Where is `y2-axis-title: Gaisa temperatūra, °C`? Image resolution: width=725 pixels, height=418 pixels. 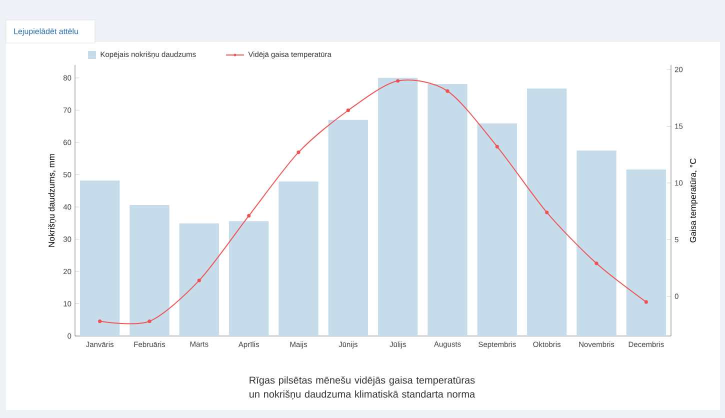
y2-axis-title: Gaisa temperatūra, °C is located at coordinates (694, 200).